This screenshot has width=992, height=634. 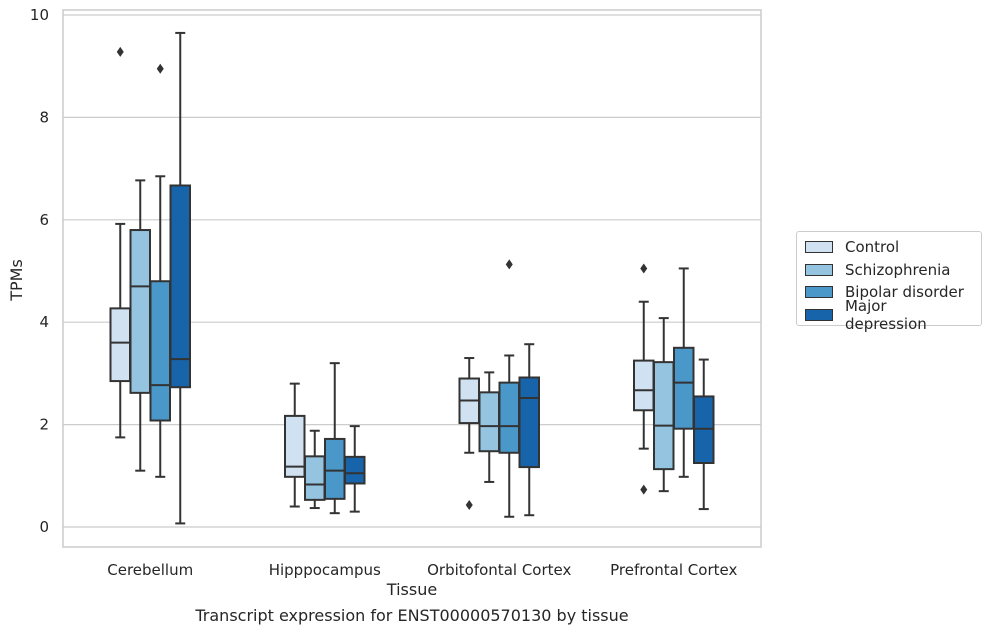 What do you see at coordinates (885, 314) in the screenshot?
I see `legend-label-major-depression: Major depression` at bounding box center [885, 314].